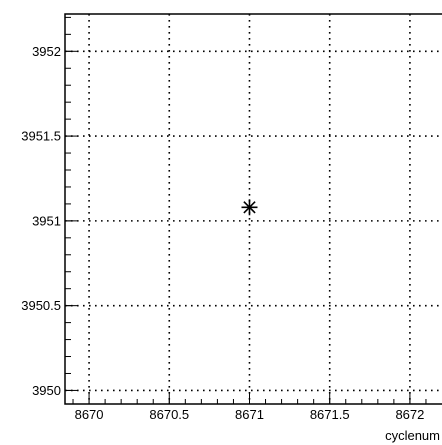  Describe the element at coordinates (49, 207) in the screenshot. I see `y-axis-ticks: 3950 3950.5 3951 3951.5 3952` at that location.